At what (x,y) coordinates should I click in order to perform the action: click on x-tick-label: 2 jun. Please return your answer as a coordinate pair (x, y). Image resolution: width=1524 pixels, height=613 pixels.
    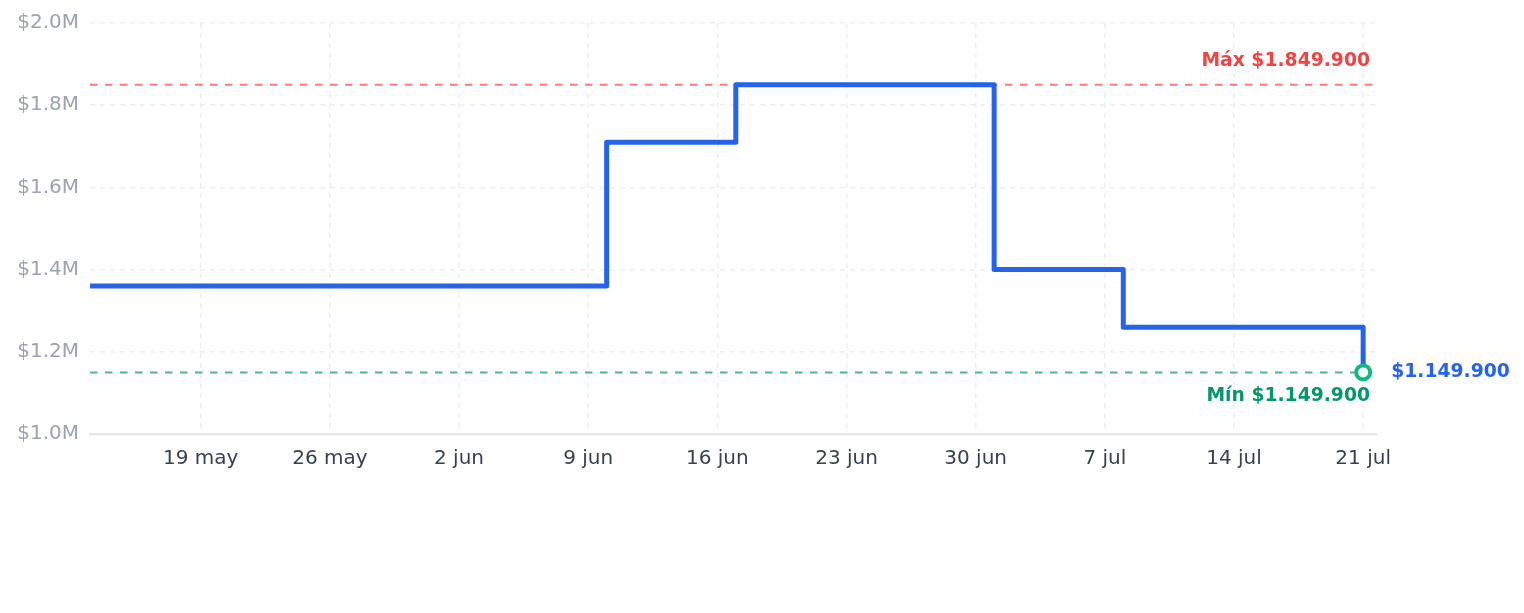
    Looking at the image, I should click on (459, 457).